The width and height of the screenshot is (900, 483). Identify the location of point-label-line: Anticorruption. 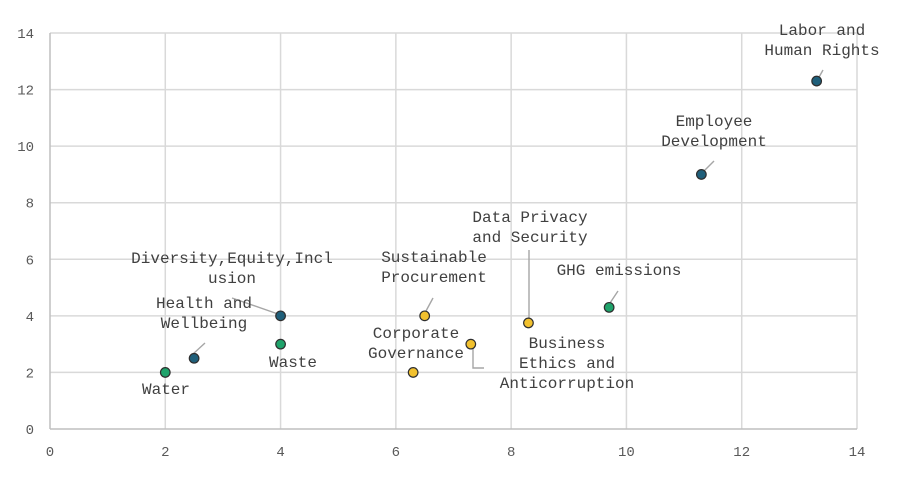
(567, 384).